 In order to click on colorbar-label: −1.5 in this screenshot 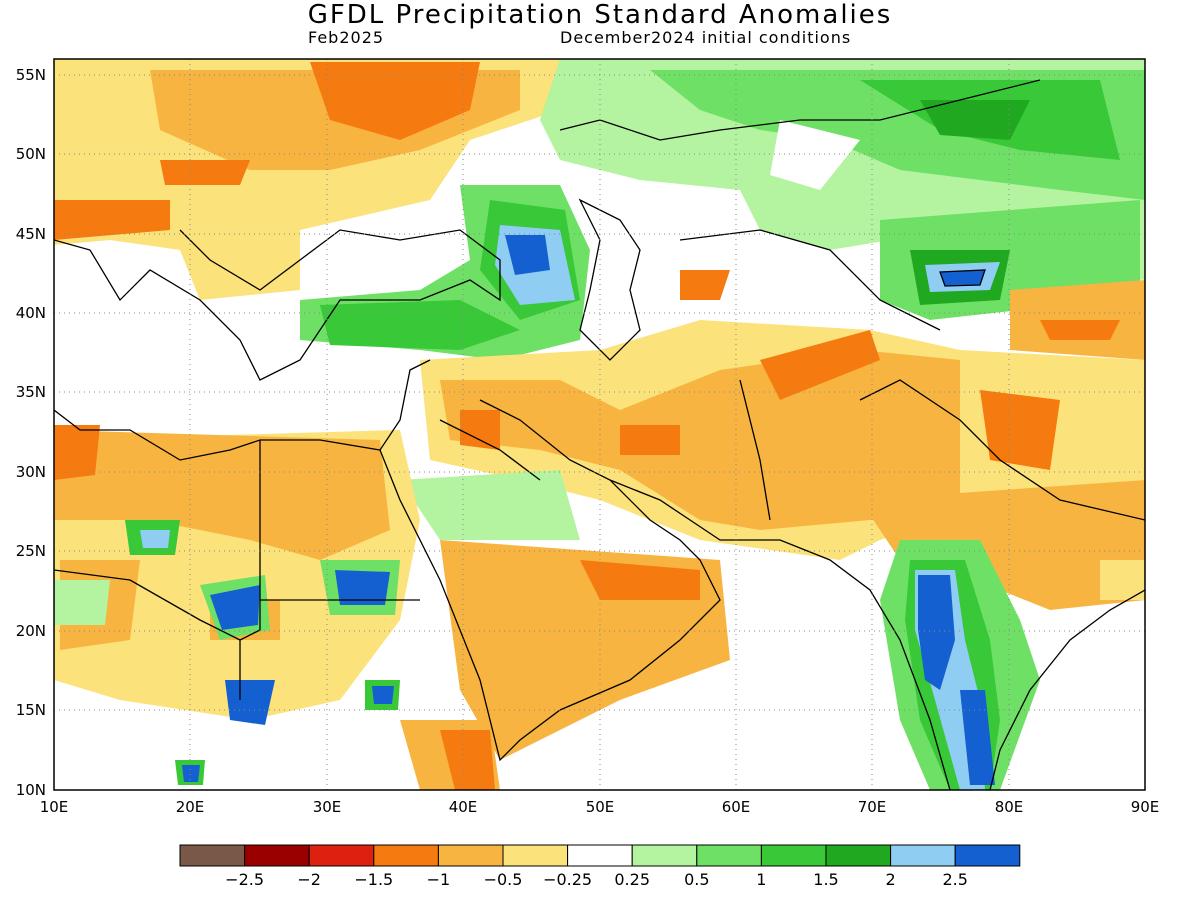, I will do `click(373, 879)`.